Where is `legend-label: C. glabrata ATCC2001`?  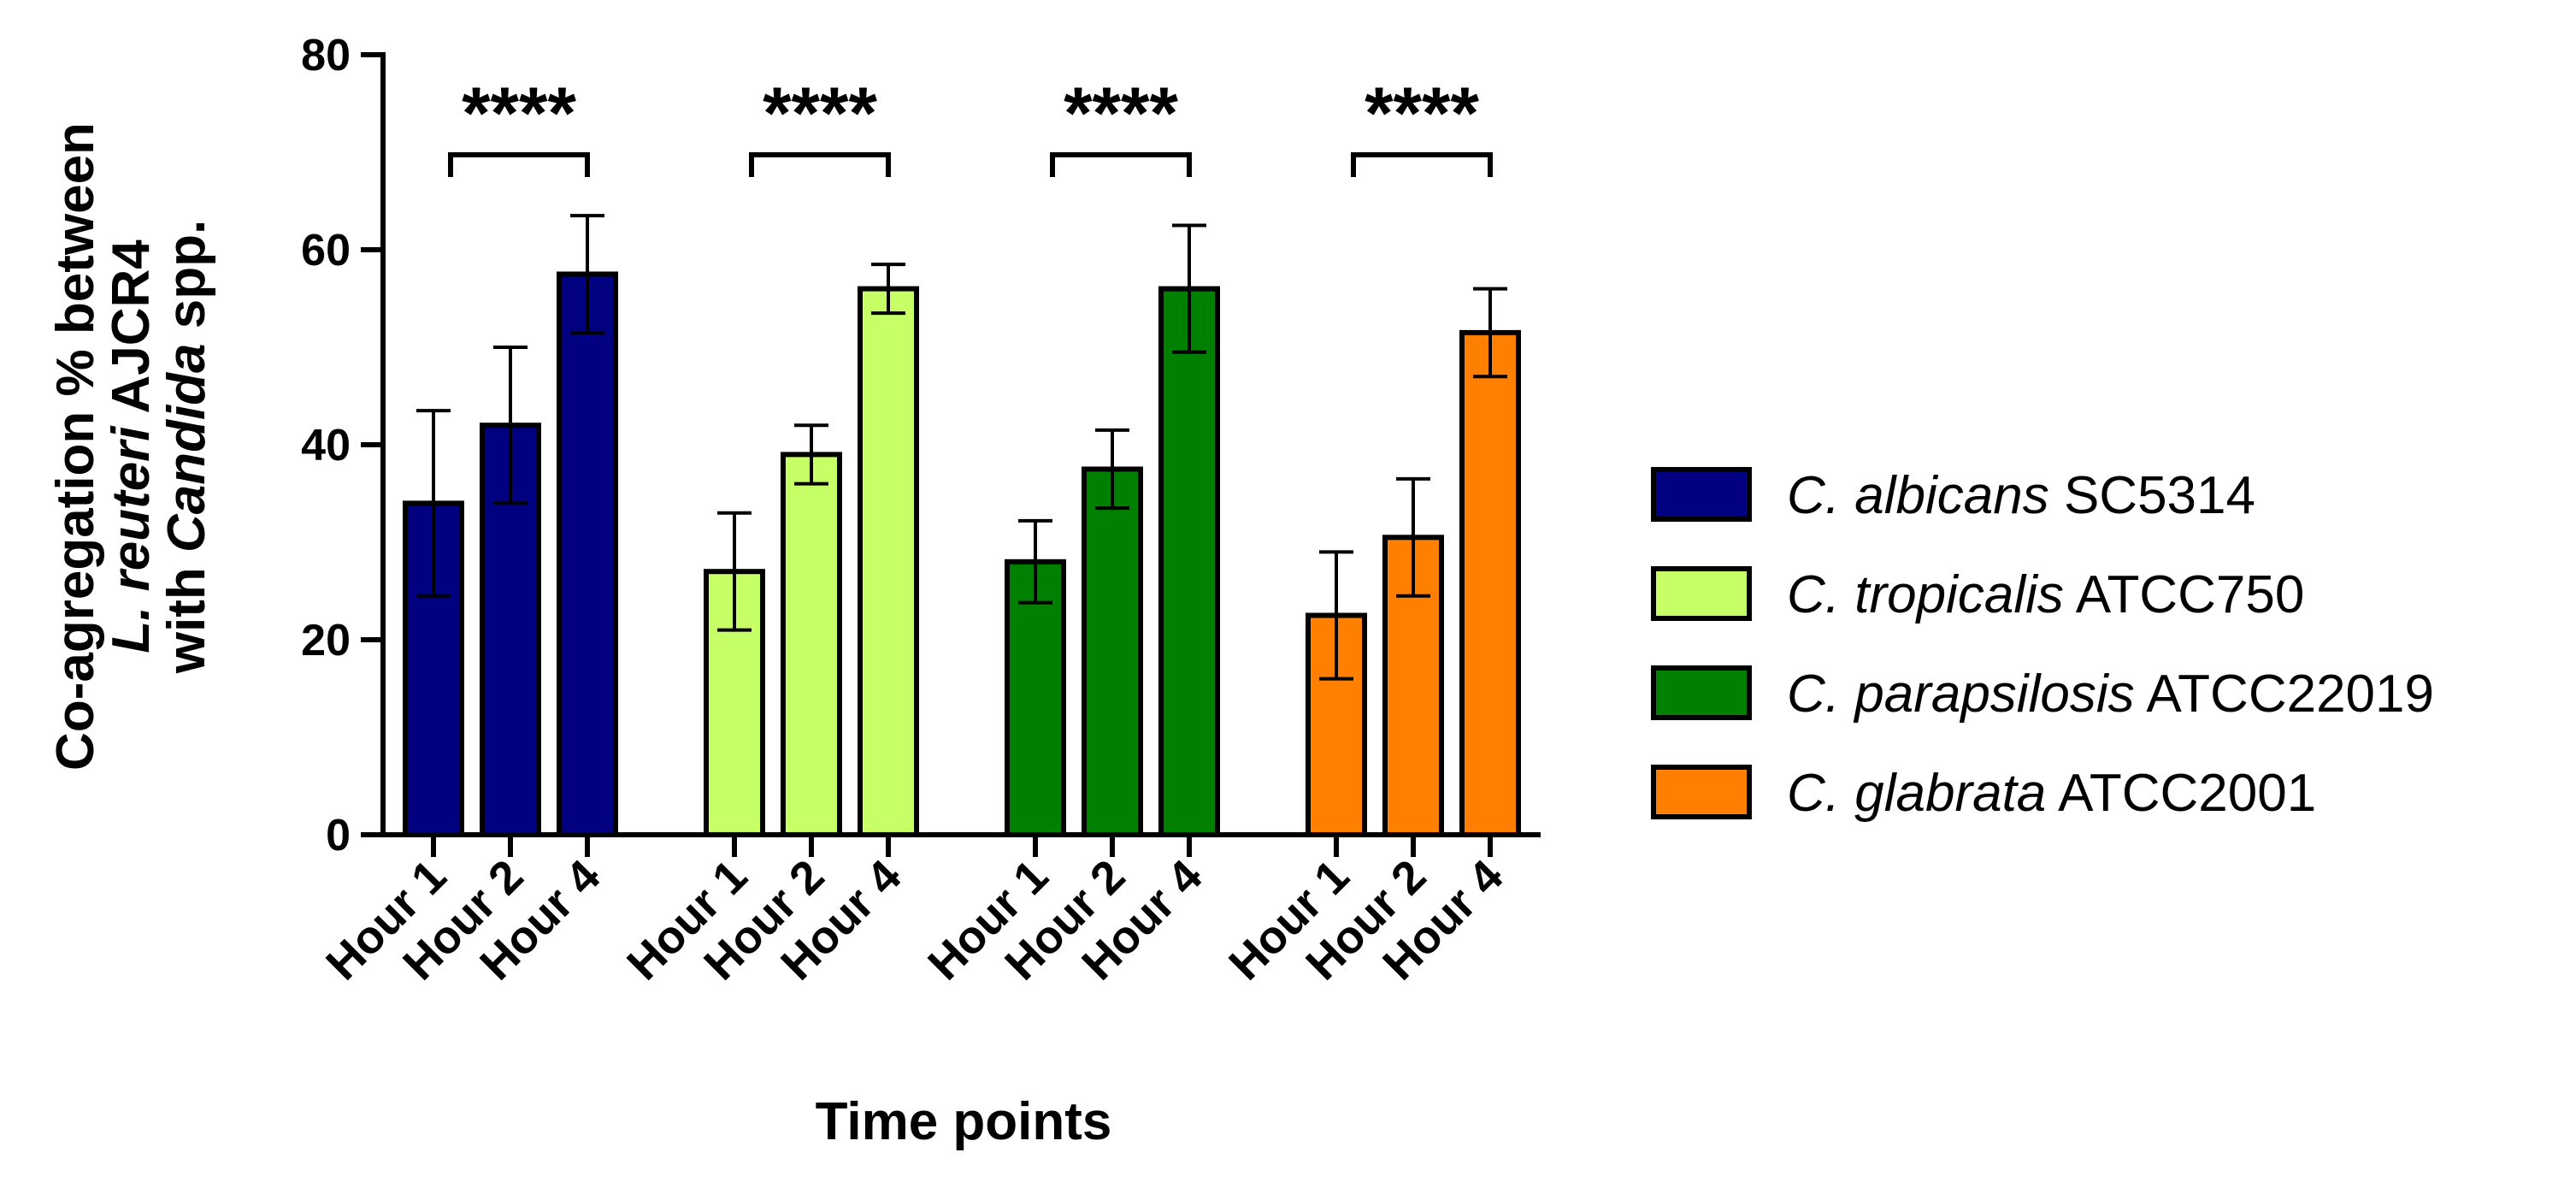
legend-label: C. glabrata ATCC2001 is located at coordinates (2051, 793).